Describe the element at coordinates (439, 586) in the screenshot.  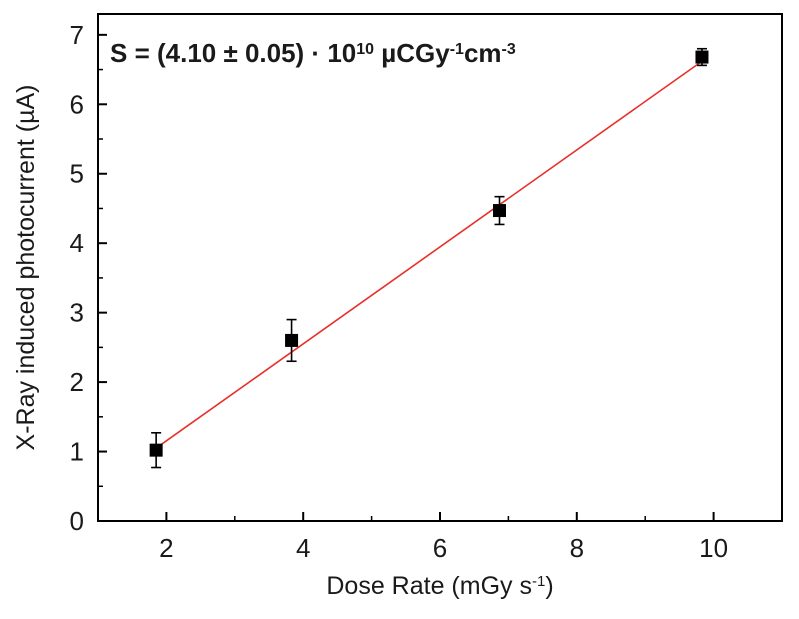
I see `x-axis-title: Dose Rate (mGy s-1)` at that location.